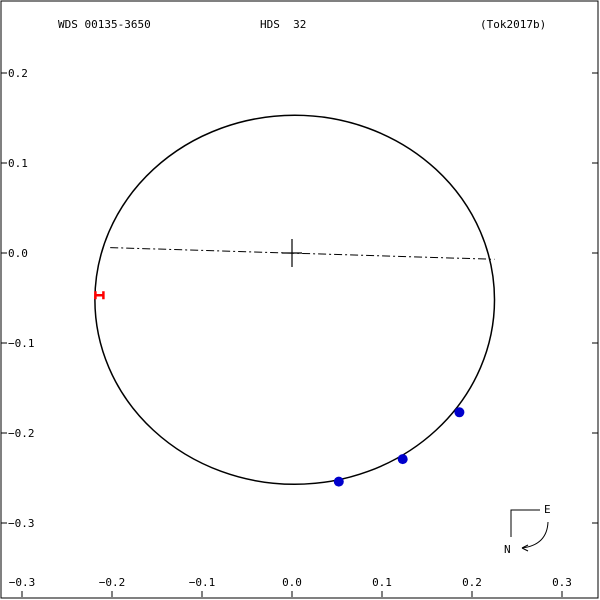 Image resolution: width=600 pixels, height=600 pixels. What do you see at coordinates (99, 295) in the screenshot?
I see `speckle-point` at bounding box center [99, 295].